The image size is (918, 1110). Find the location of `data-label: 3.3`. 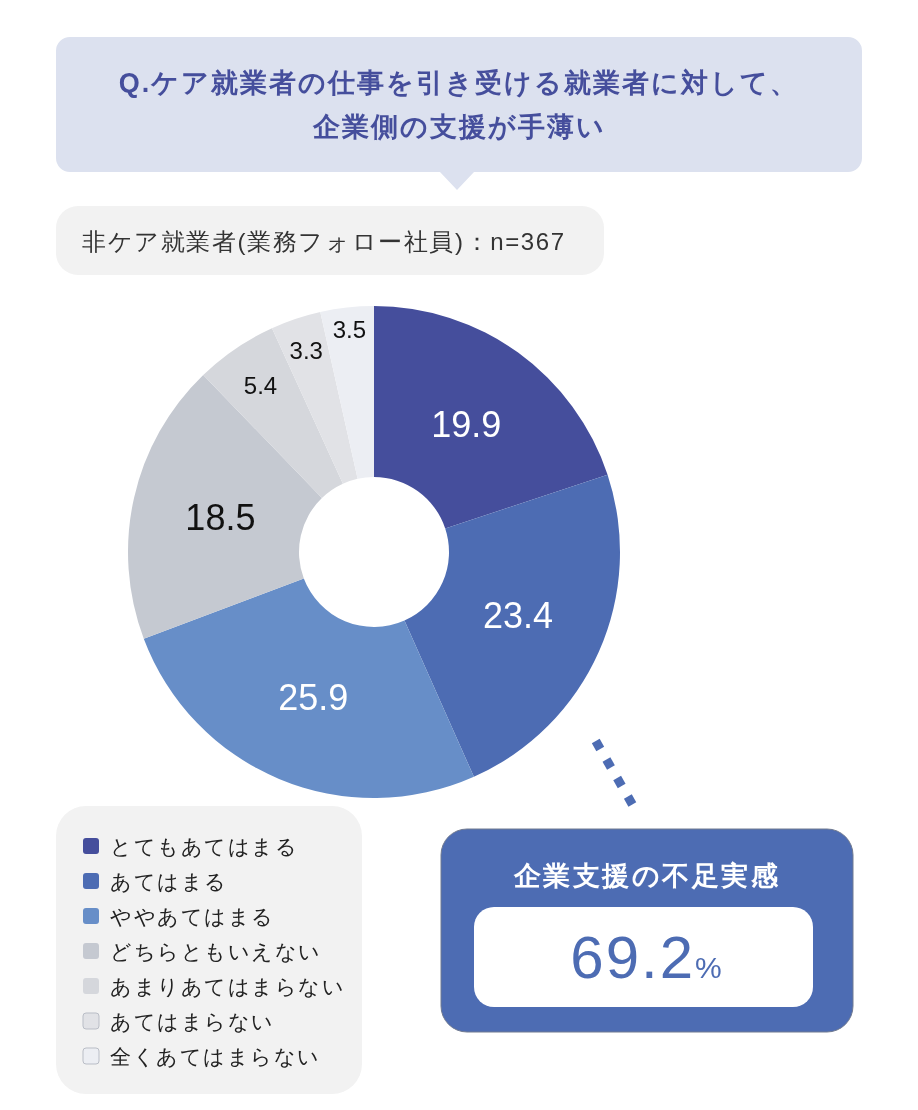

data-label: 3.3 is located at coordinates (306, 350).